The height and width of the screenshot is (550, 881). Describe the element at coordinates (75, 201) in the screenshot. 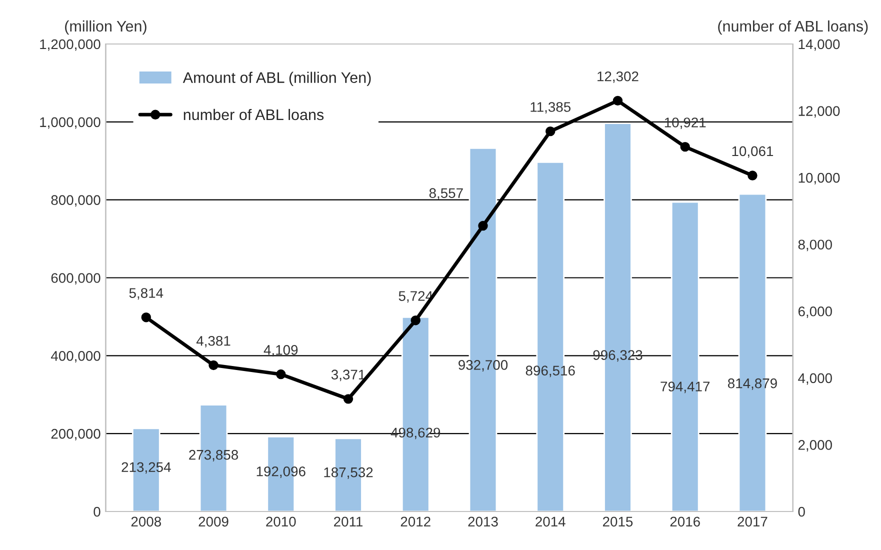

I see `y-tick-label: 800,000` at that location.